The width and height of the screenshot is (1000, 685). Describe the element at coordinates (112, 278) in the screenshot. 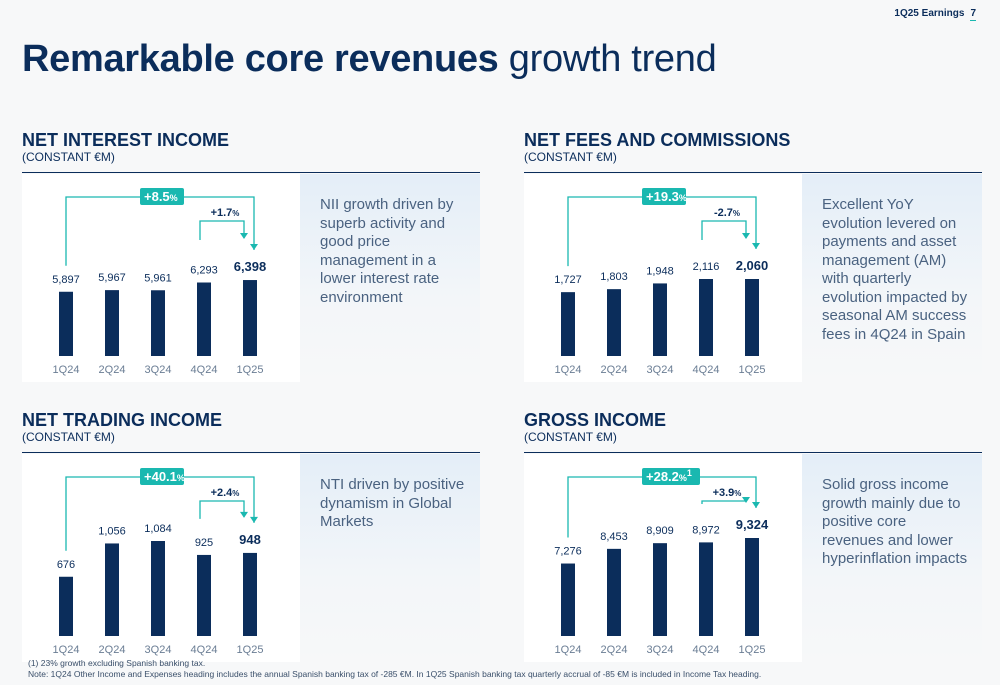

I see `value-label-2Q24: 5,967` at that location.